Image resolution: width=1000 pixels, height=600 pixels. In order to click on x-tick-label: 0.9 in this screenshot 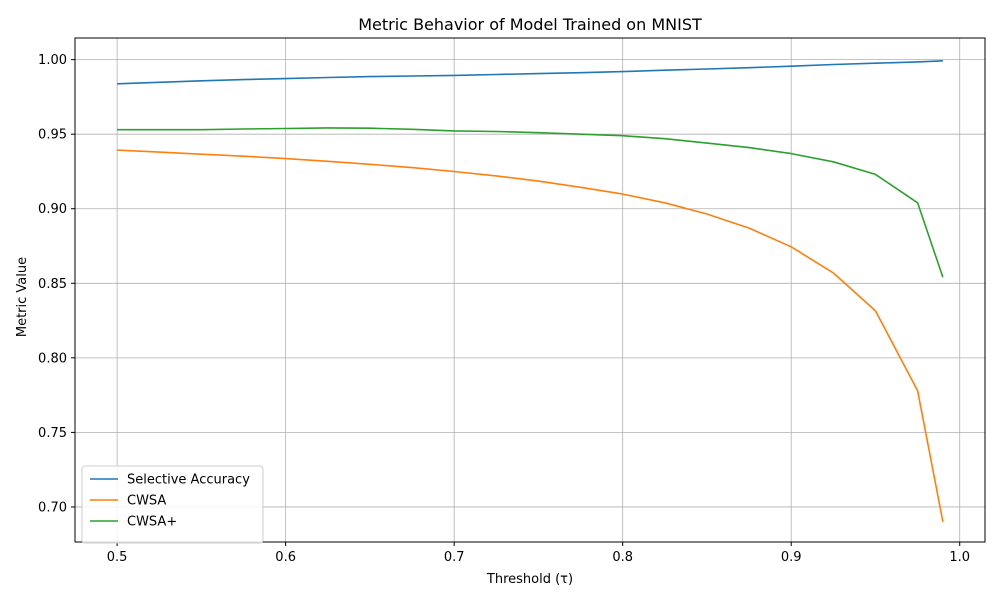, I will do `click(791, 557)`.